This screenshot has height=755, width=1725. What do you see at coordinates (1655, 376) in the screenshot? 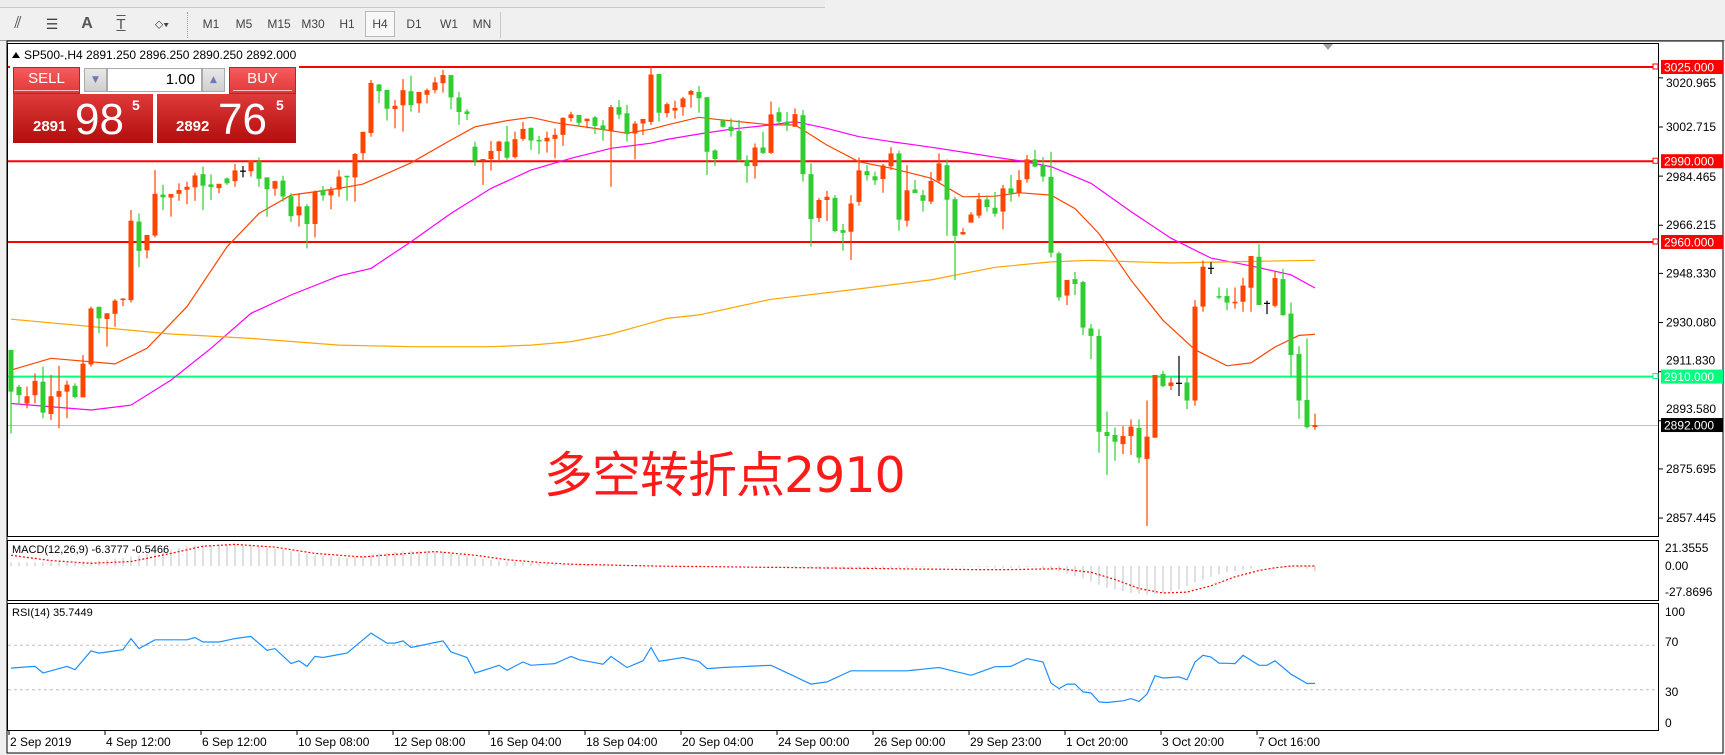
I see `level-anchor-handle` at bounding box center [1655, 376].